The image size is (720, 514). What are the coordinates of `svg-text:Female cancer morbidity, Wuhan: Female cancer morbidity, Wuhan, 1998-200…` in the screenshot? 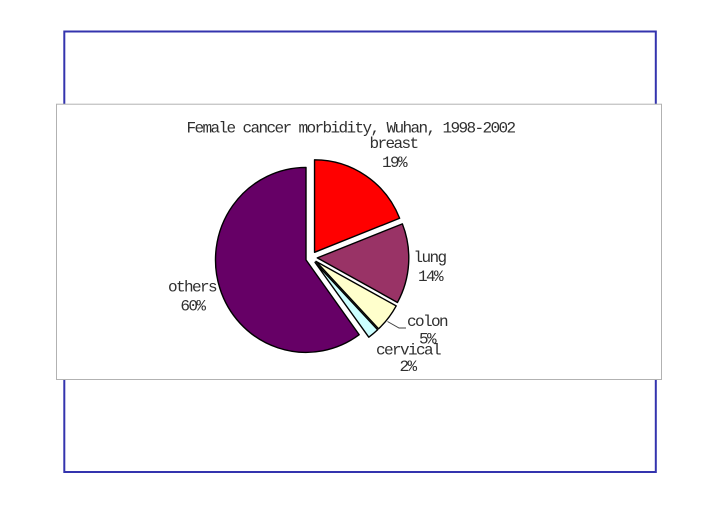 It's located at (350, 128).